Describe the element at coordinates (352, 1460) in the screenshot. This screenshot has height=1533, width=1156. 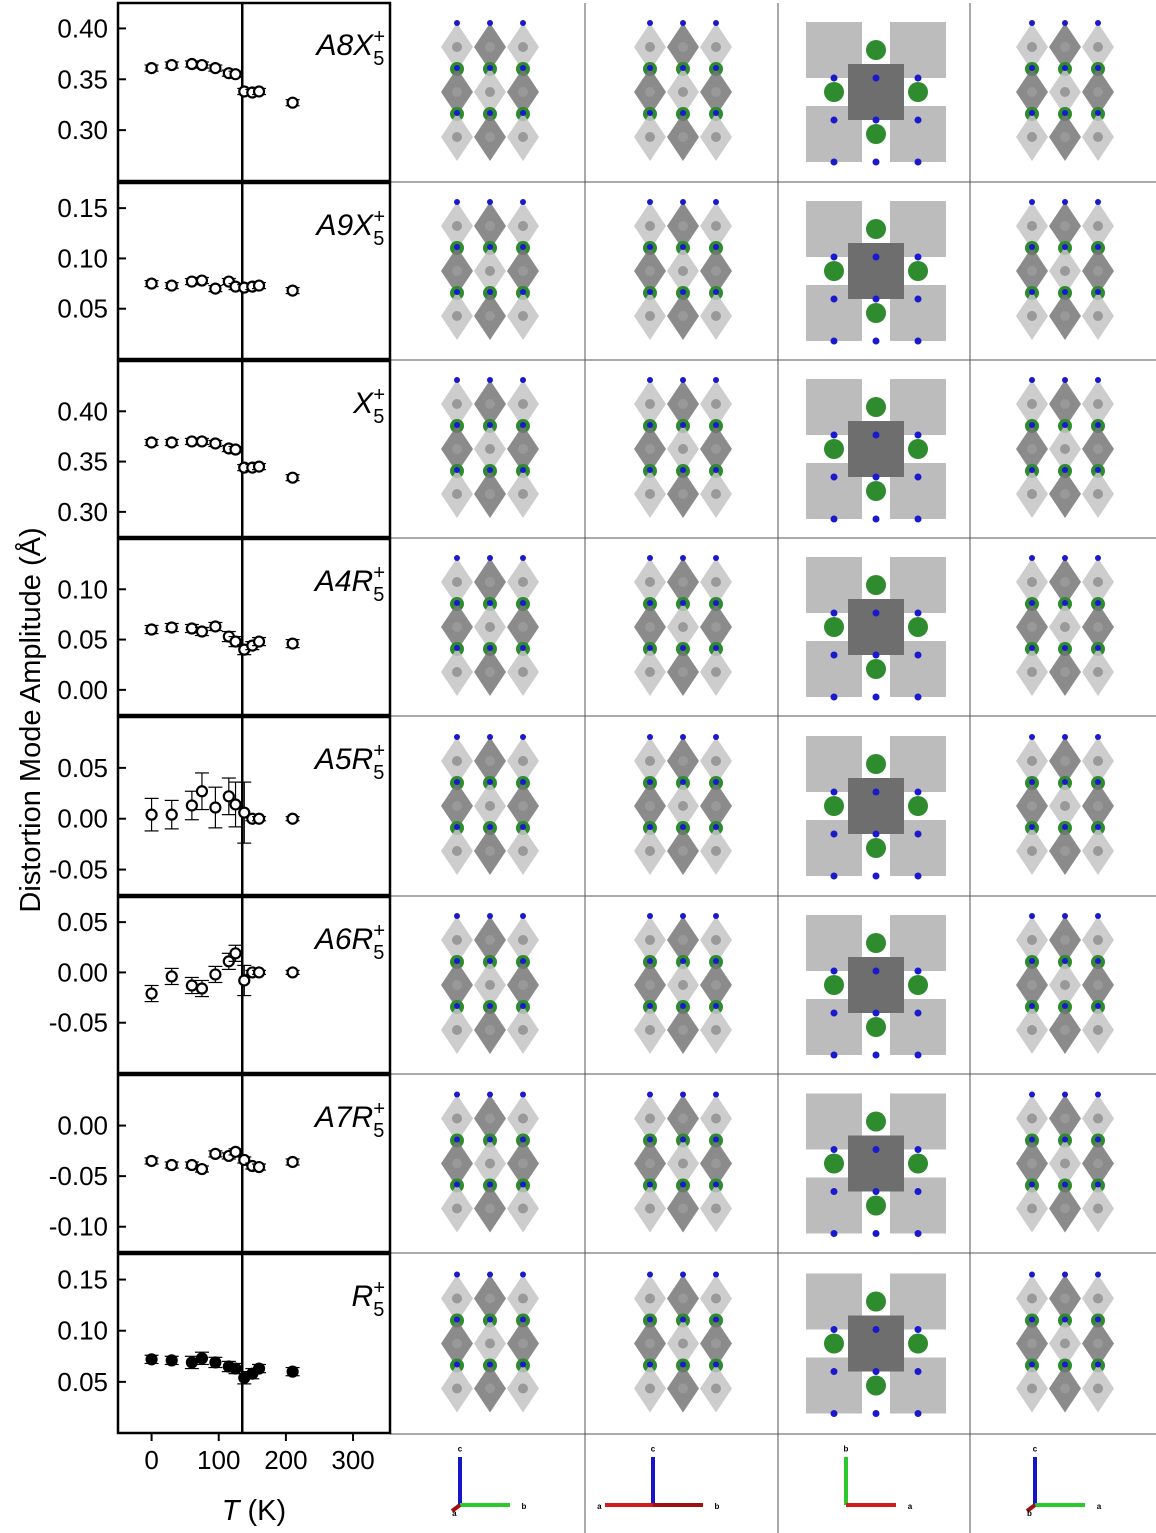
I see `x-tick-label: 300` at that location.